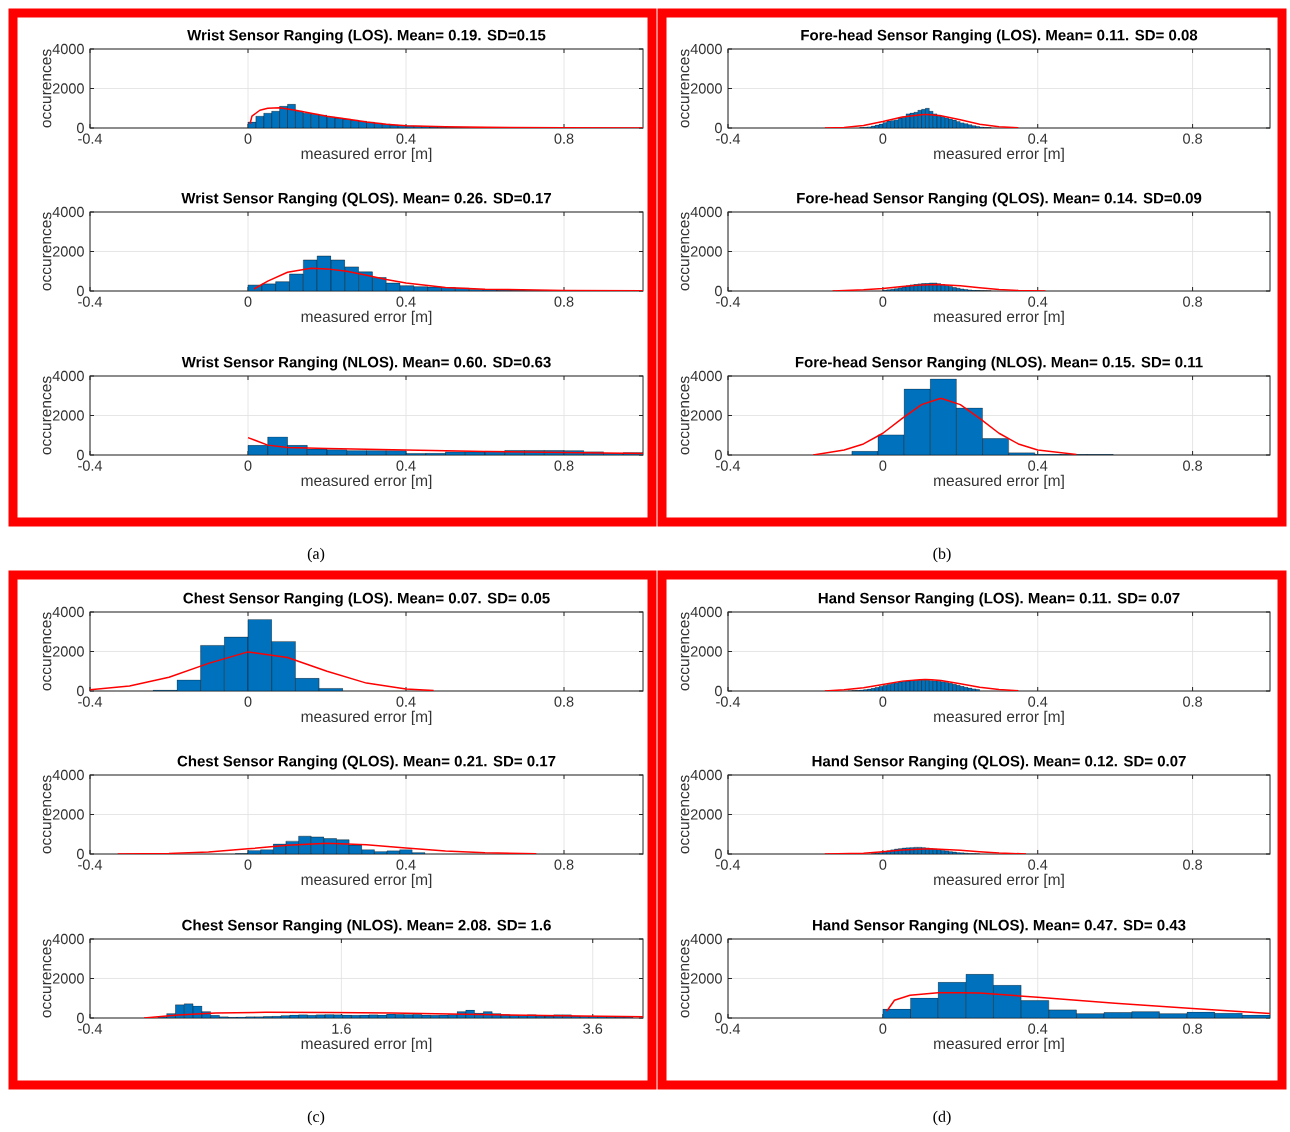  I want to click on chart-title: Chest Sensor Ranging (LOS). Mean= 0.07. SD= 0.05, so click(366, 599).